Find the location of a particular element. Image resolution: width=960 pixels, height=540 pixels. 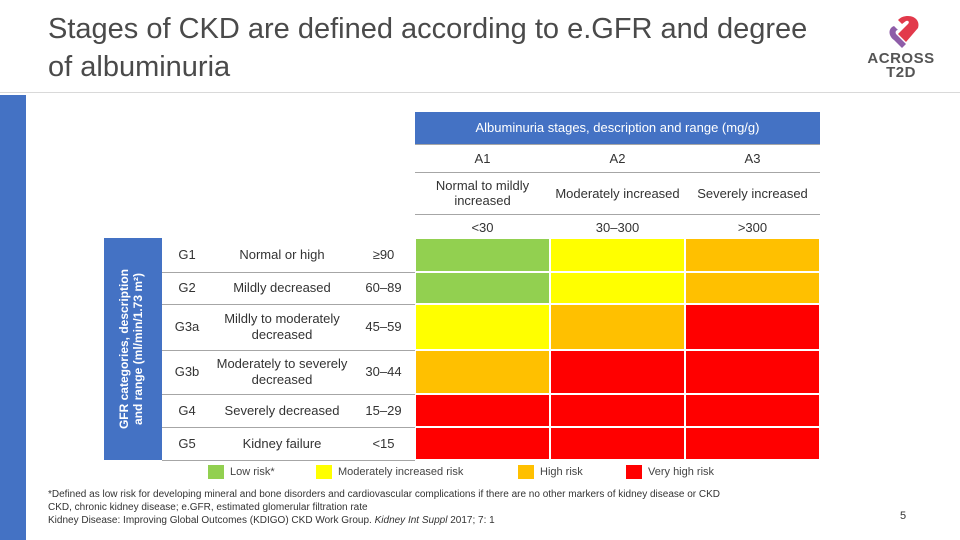

logo-text: ACROSS T2D is located at coordinates (901, 65).